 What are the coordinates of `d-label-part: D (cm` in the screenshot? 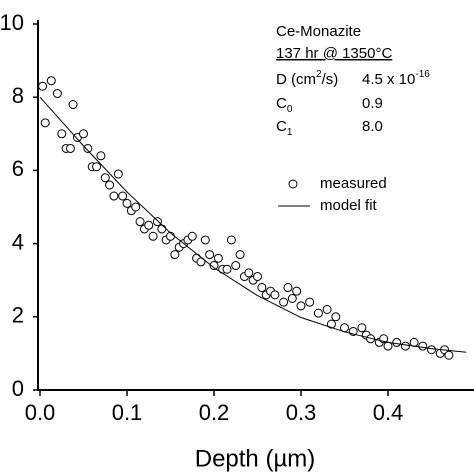 It's located at (296, 79).